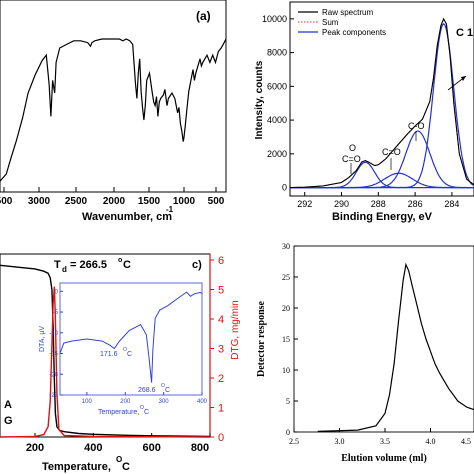  I want to click on panel-d-y-tick-label: 25, so click(286, 277).